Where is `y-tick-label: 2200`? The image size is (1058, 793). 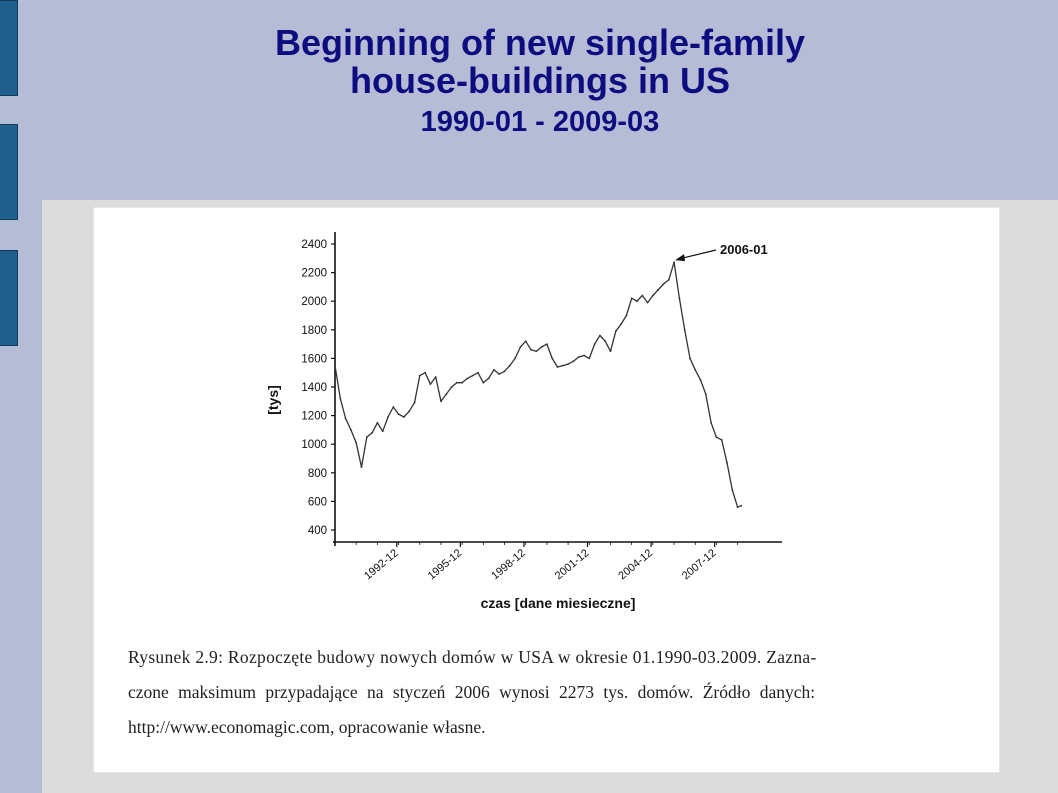
y-tick-label: 2200 is located at coordinates (314, 274).